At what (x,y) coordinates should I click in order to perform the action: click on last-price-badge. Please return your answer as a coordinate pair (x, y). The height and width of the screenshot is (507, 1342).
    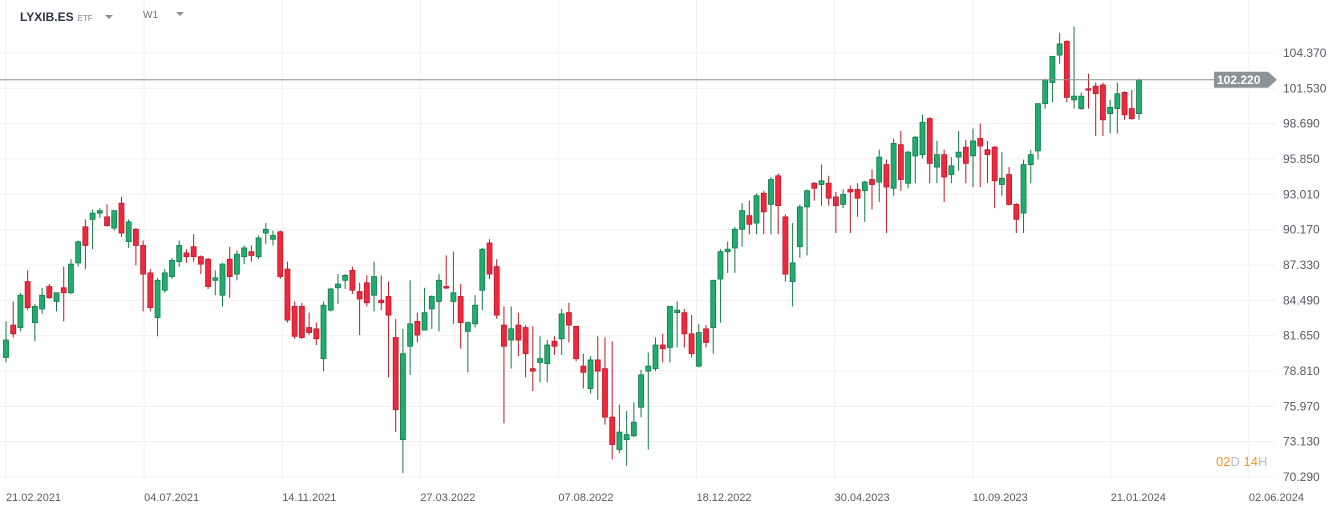
    Looking at the image, I should click on (1245, 79).